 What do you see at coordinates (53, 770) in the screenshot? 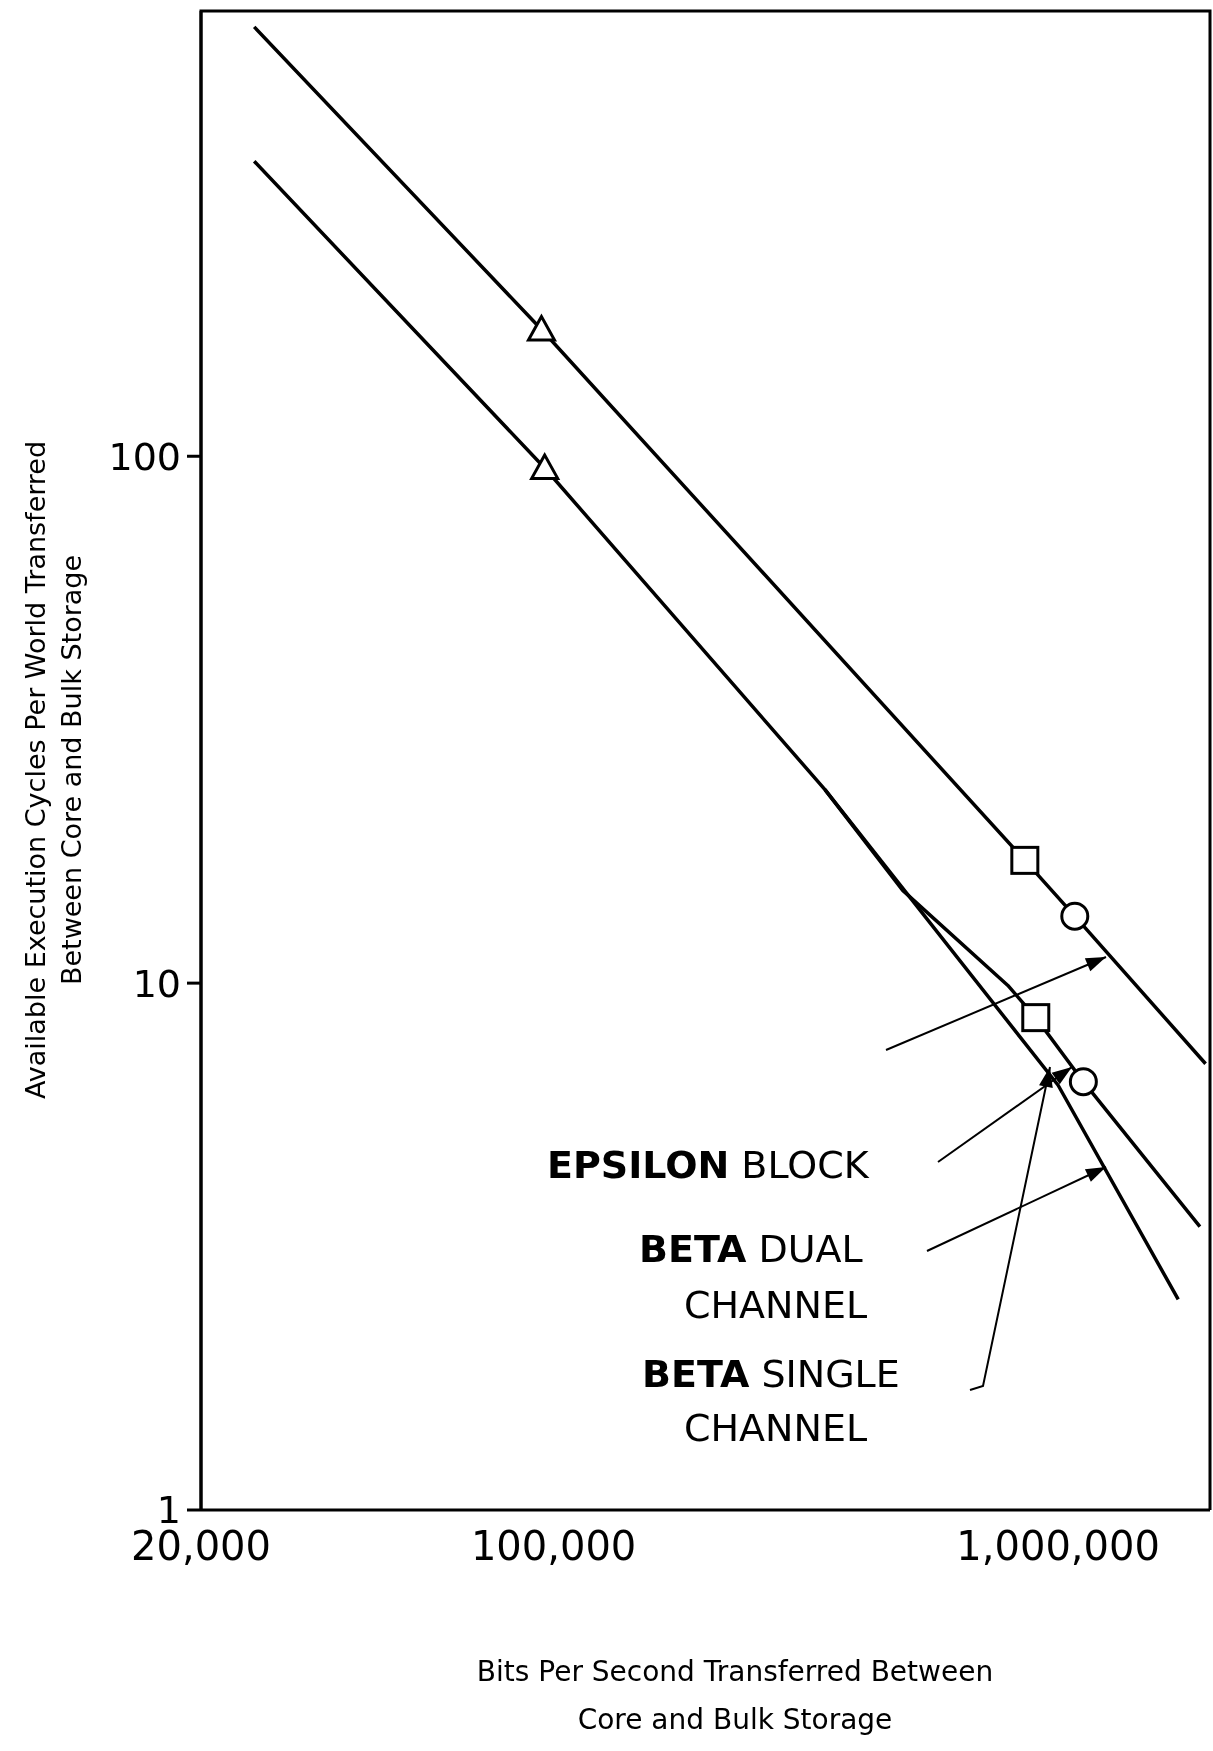
I see `y-axis-title: Available Execution Cycles Per World Transferred Between Core and Bulk Storage` at bounding box center [53, 770].